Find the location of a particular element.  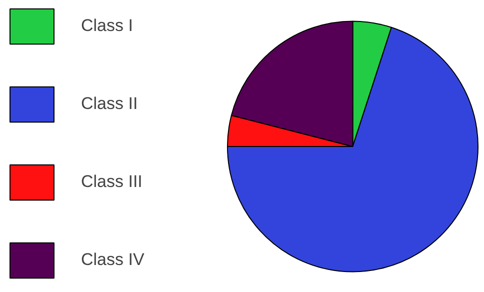

legend-label: Class I is located at coordinates (107, 26).